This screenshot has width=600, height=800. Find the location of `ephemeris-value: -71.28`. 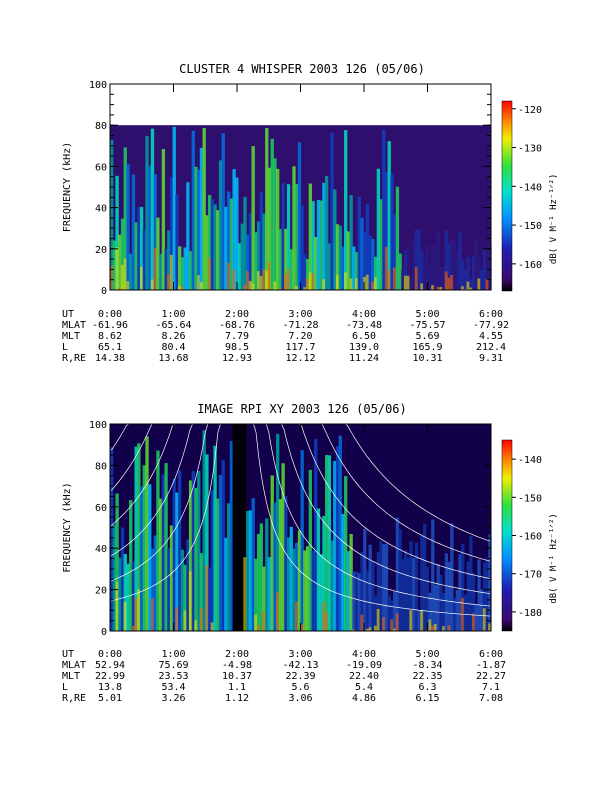

ephemeris-value: -71.28 is located at coordinates (300, 325).